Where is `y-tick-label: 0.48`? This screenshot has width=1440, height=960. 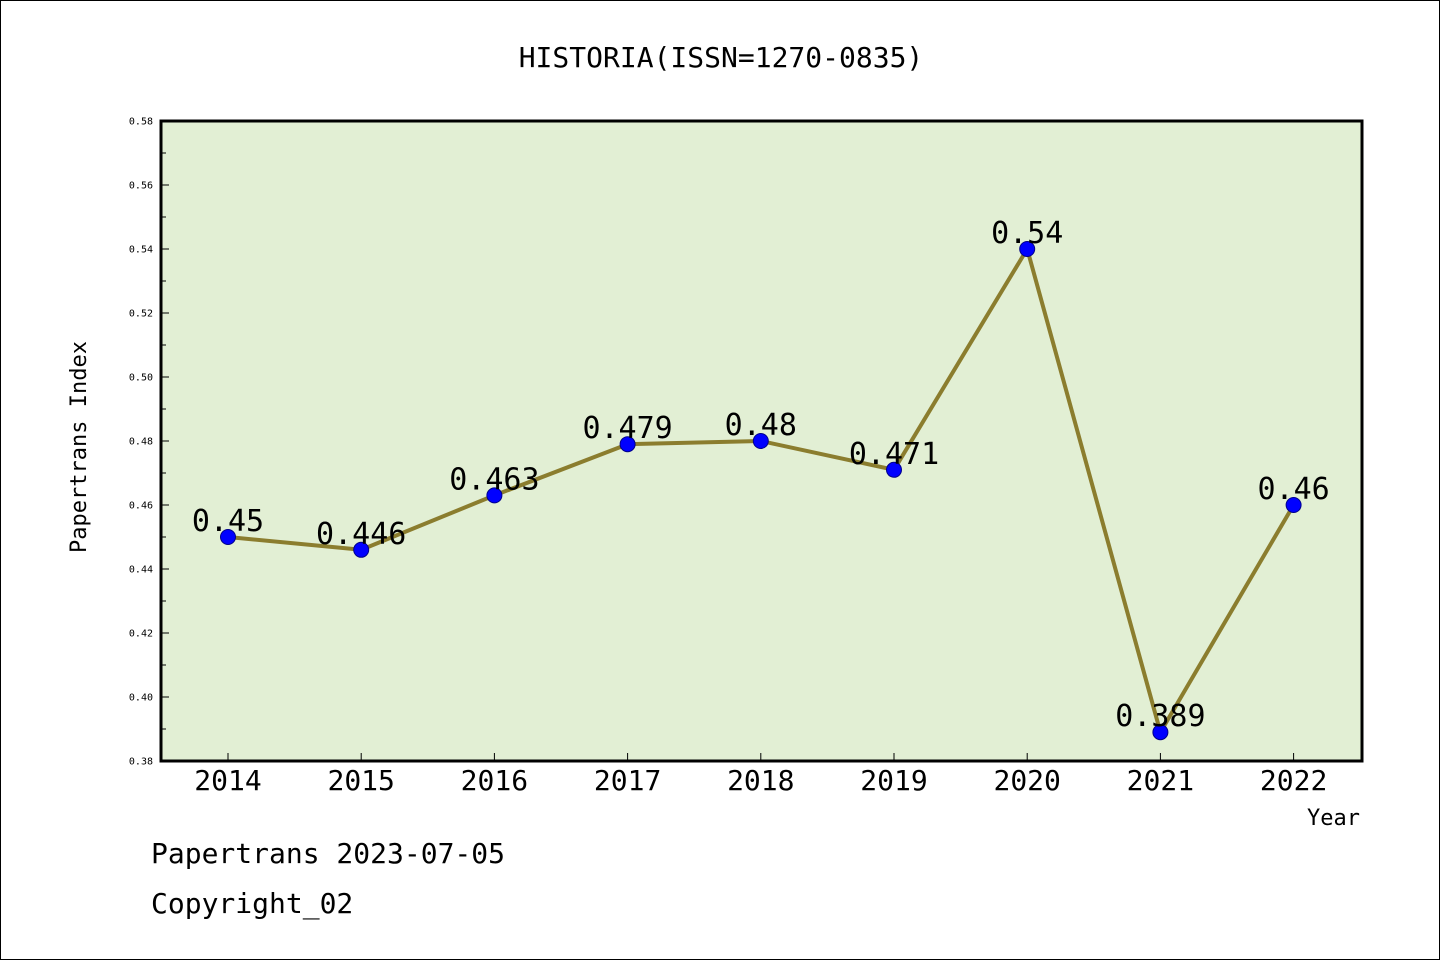
y-tick-label: 0.48 is located at coordinates (141, 442).